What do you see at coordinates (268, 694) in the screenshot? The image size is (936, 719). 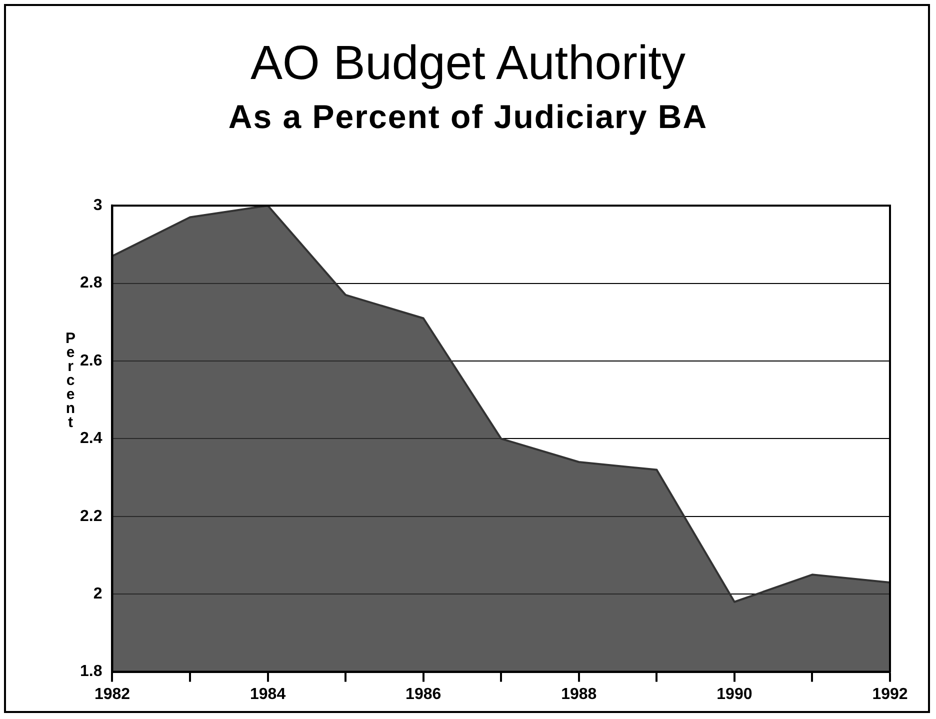 I see `x-tick-label: 1984` at bounding box center [268, 694].